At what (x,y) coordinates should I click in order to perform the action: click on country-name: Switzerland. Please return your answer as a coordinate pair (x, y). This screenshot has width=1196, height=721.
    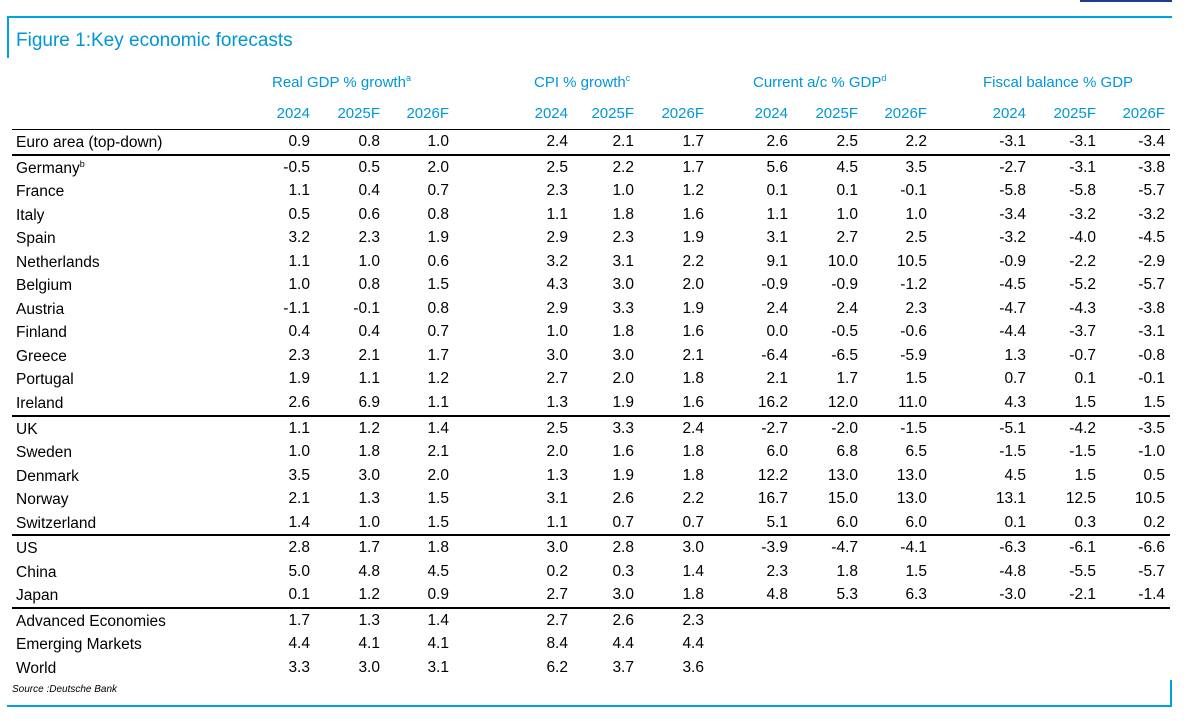
    Looking at the image, I should click on (56, 523).